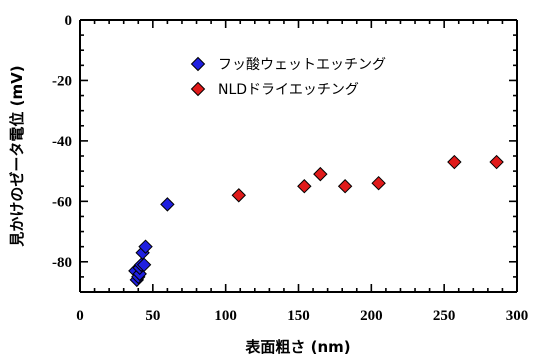 Image resolution: width=533 pixels, height=358 pixels. What do you see at coordinates (371, 316) in the screenshot?
I see `x-tick-label: 200` at bounding box center [371, 316].